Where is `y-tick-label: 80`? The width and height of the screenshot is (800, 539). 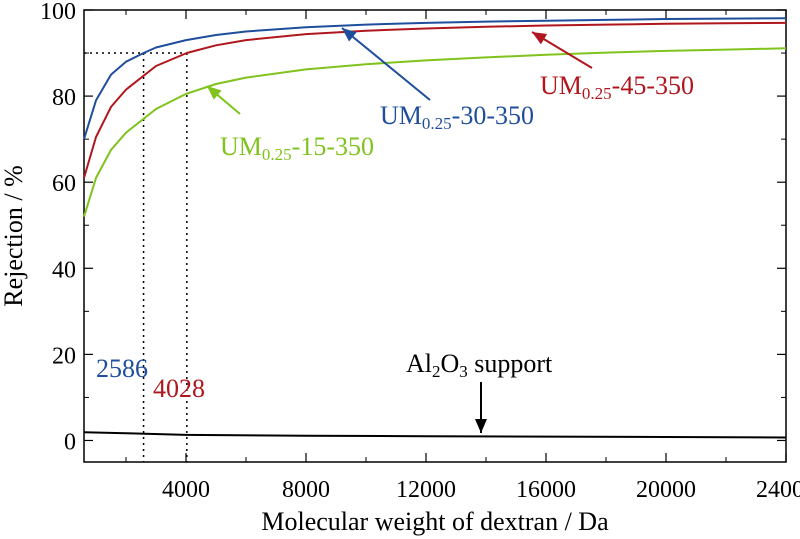
y-tick-label: 80 is located at coordinates (64, 98).